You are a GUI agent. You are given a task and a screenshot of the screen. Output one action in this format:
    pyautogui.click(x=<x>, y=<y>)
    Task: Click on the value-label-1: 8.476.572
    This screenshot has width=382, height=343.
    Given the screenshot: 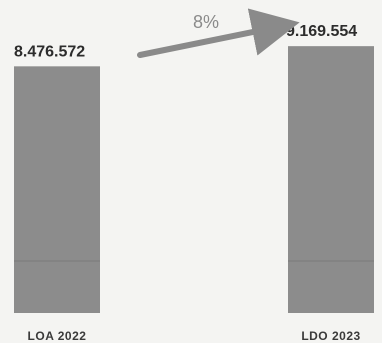 What is the action you would take?
    pyautogui.click(x=49, y=51)
    